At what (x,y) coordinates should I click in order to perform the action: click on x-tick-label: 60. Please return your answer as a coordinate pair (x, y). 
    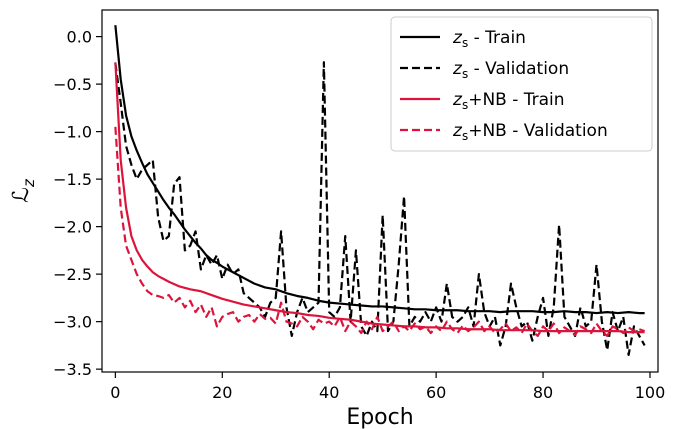
    Looking at the image, I should click on (436, 392).